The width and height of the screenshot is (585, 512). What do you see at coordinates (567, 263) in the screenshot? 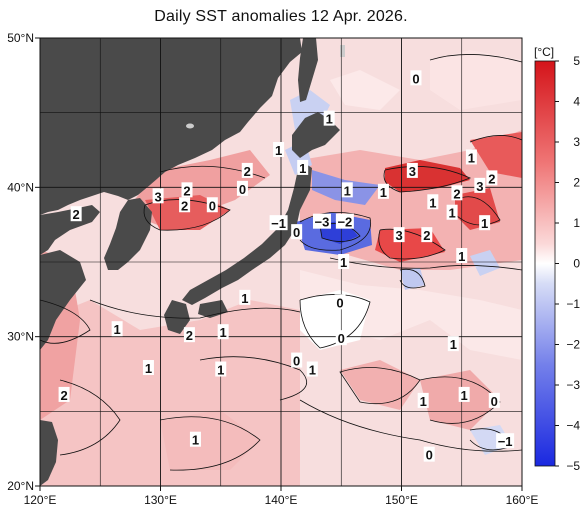
I see `colorbar-ticks: 5 4 3 2 1 0 −1 −2 −3 −4 −5` at bounding box center [567, 263].